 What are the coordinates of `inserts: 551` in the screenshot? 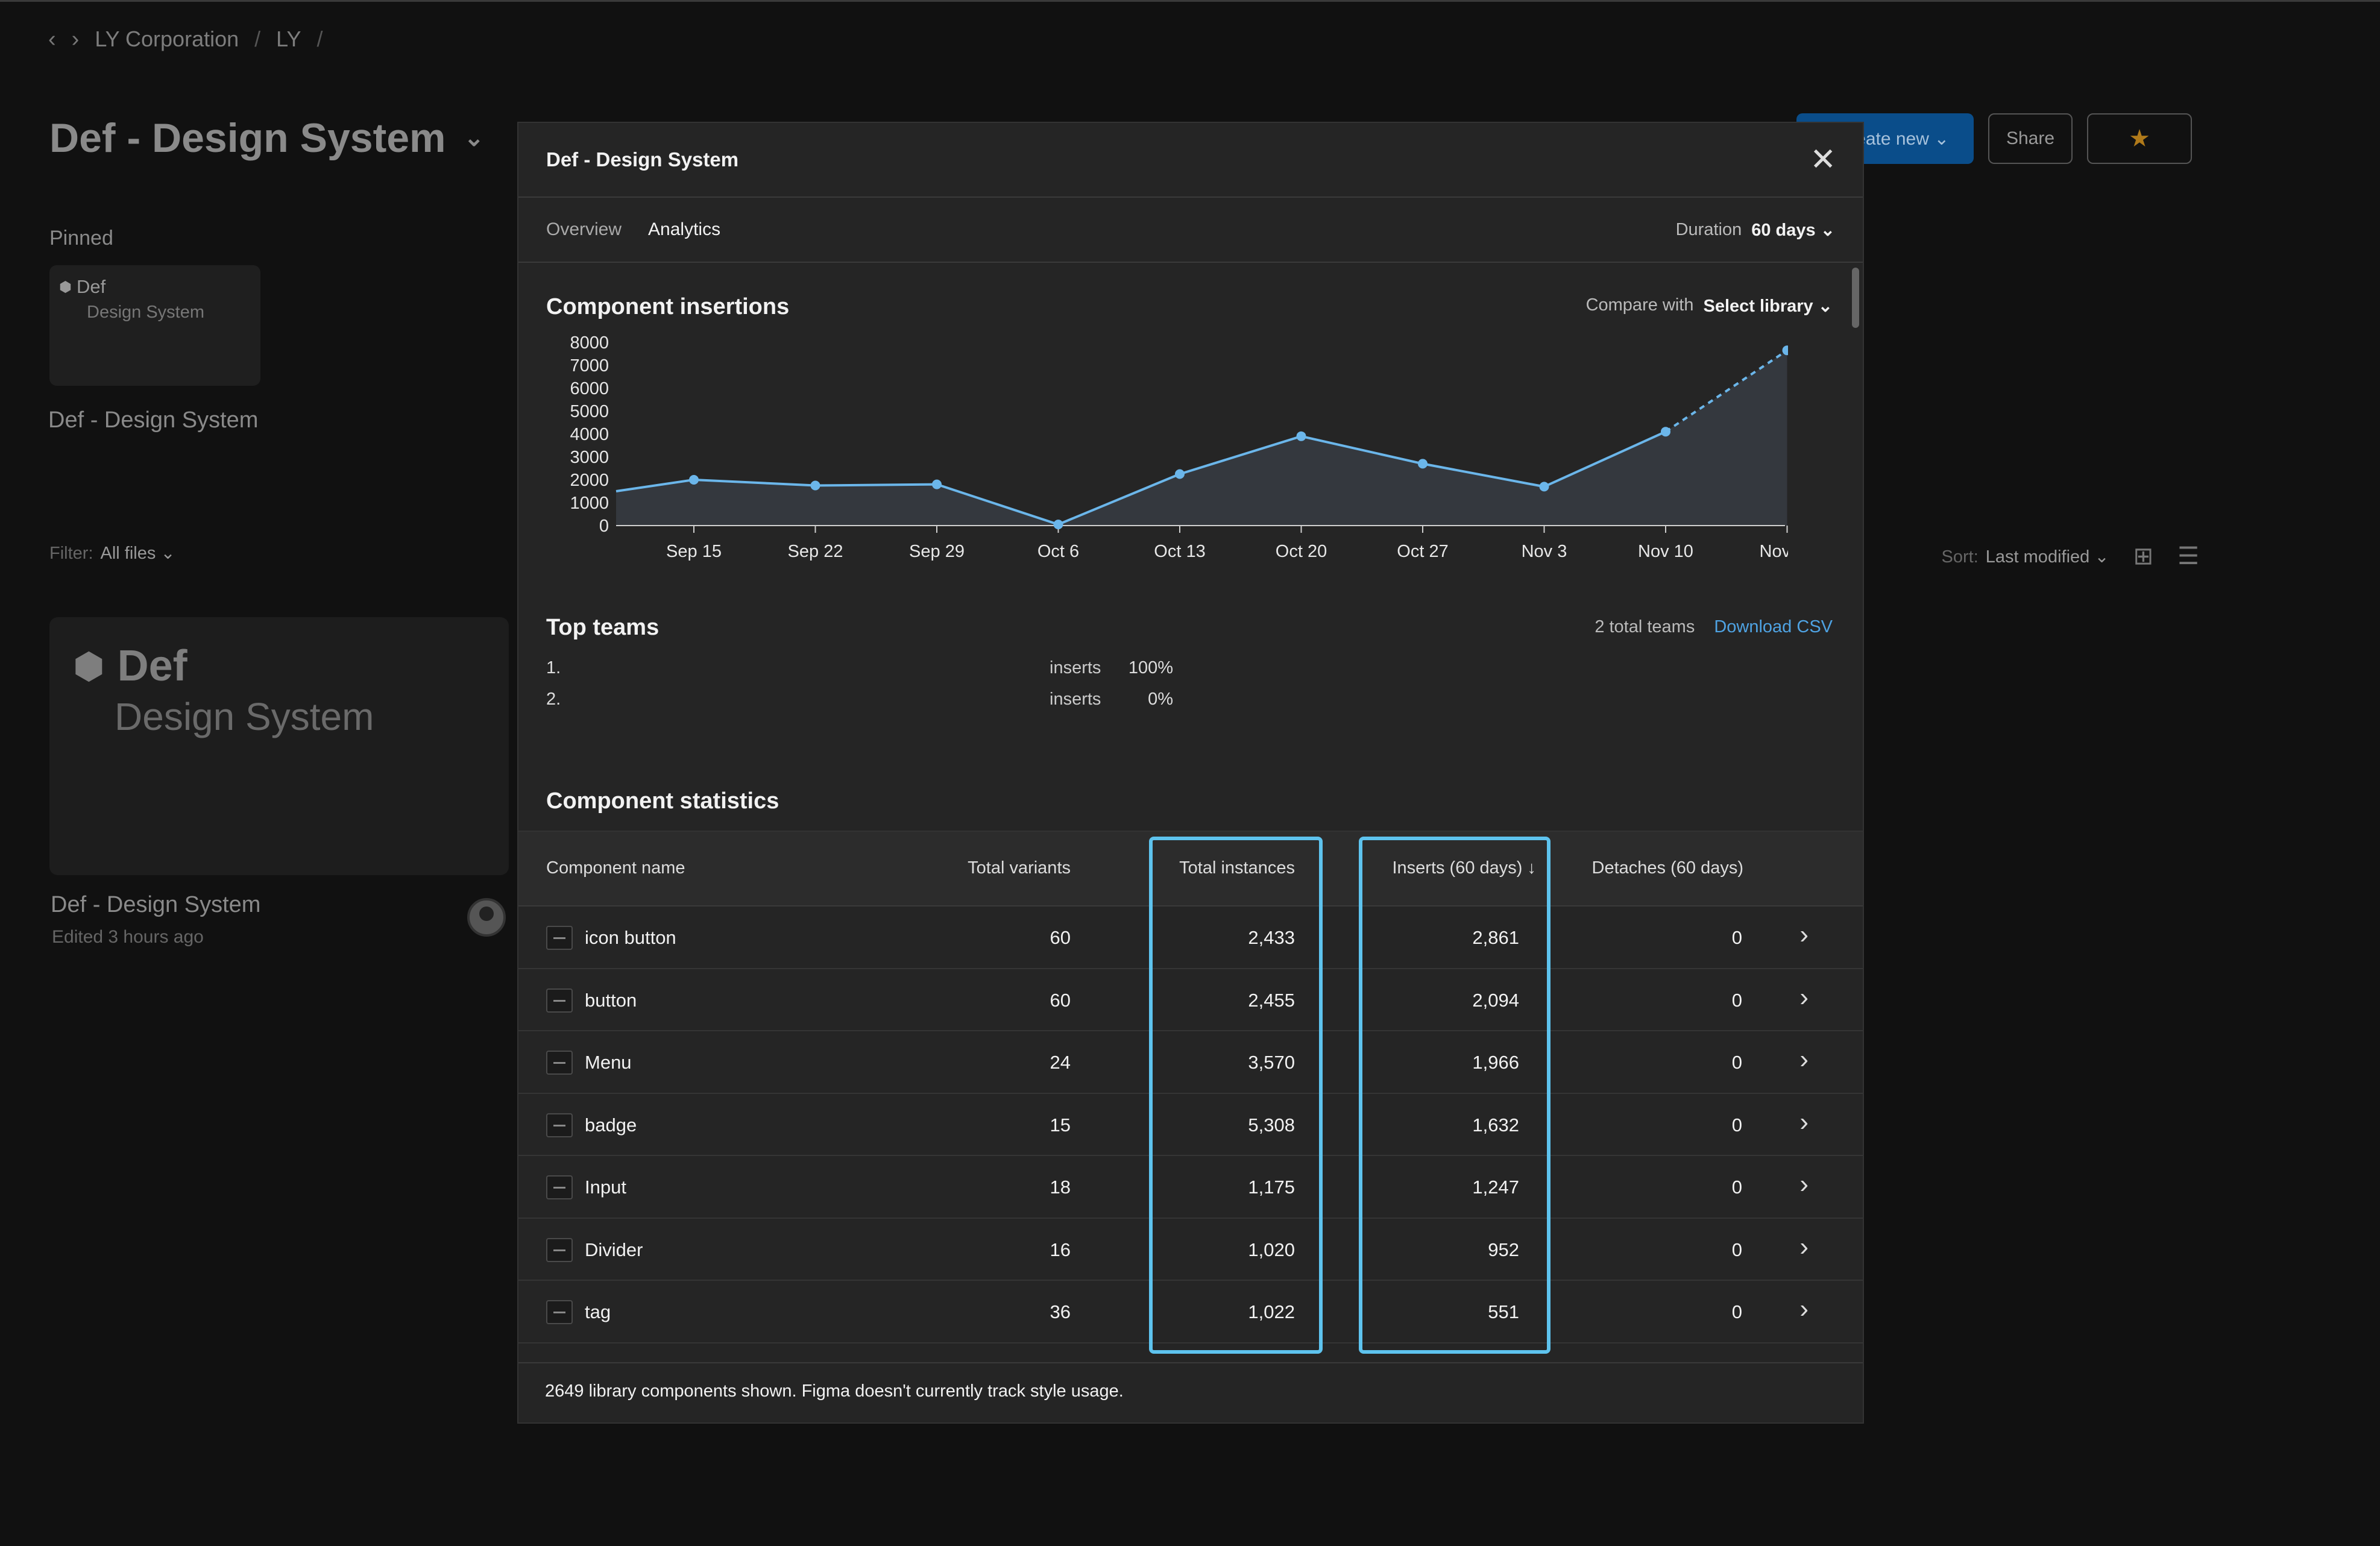 It's located at (1503, 1311).